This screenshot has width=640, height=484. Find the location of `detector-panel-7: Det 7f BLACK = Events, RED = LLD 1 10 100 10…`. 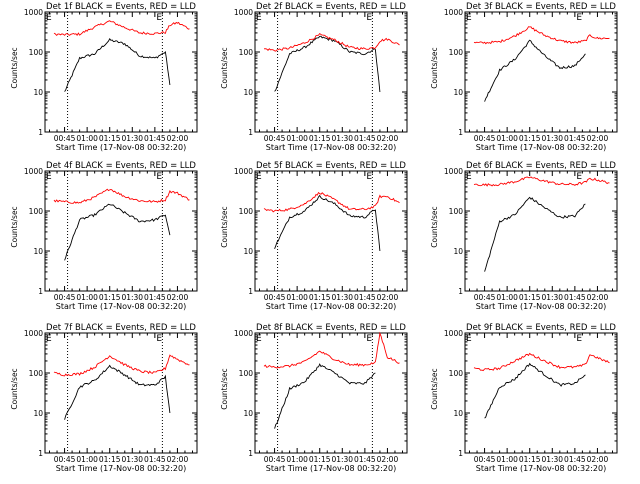

detector-panel-7: Det 7f BLACK = Events, RED = LLD 1 10 100 10… is located at coordinates (104, 398).